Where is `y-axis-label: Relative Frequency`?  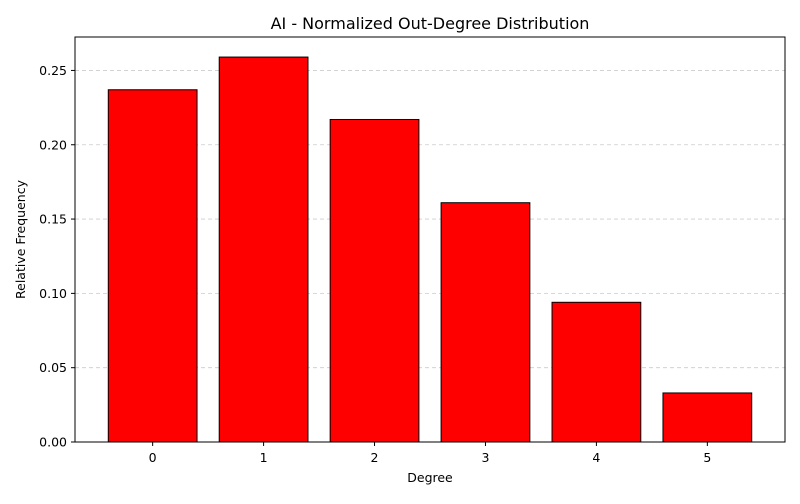
y-axis-label: Relative Frequency is located at coordinates (20, 239).